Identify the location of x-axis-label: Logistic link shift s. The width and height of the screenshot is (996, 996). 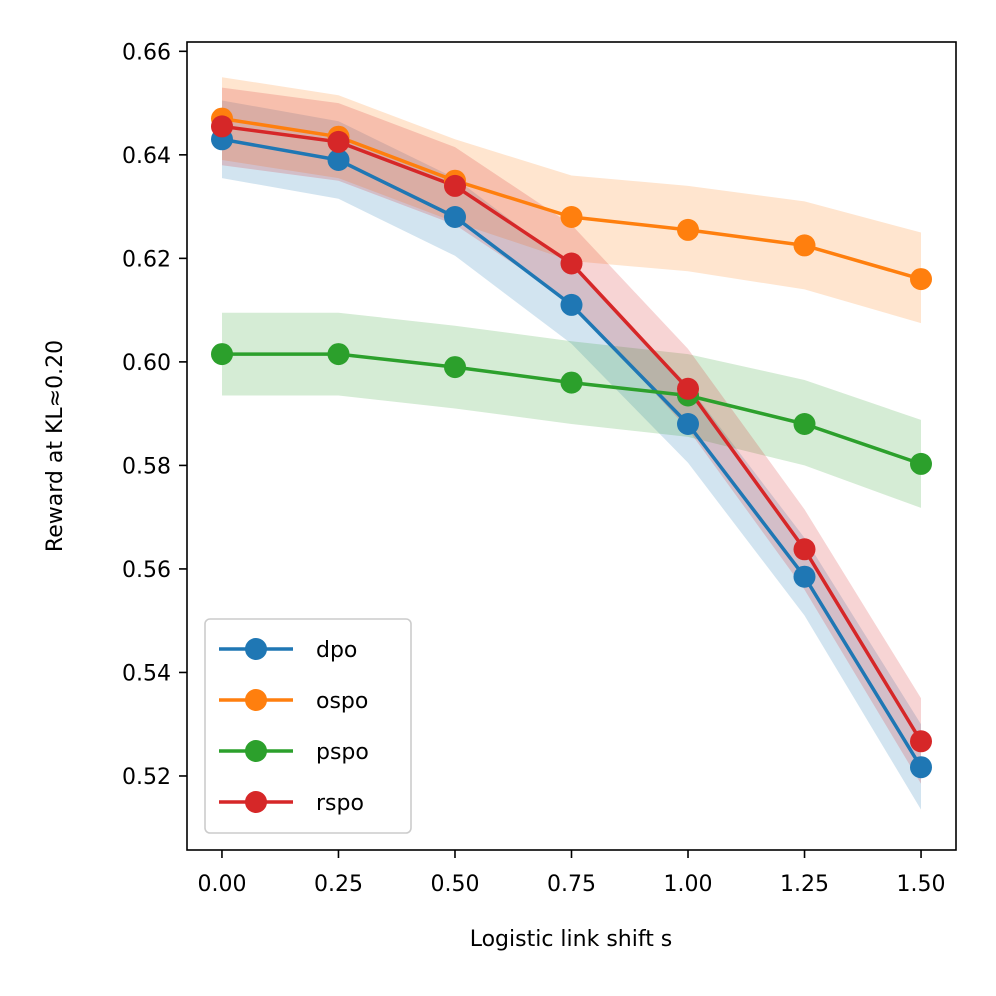
(571, 939).